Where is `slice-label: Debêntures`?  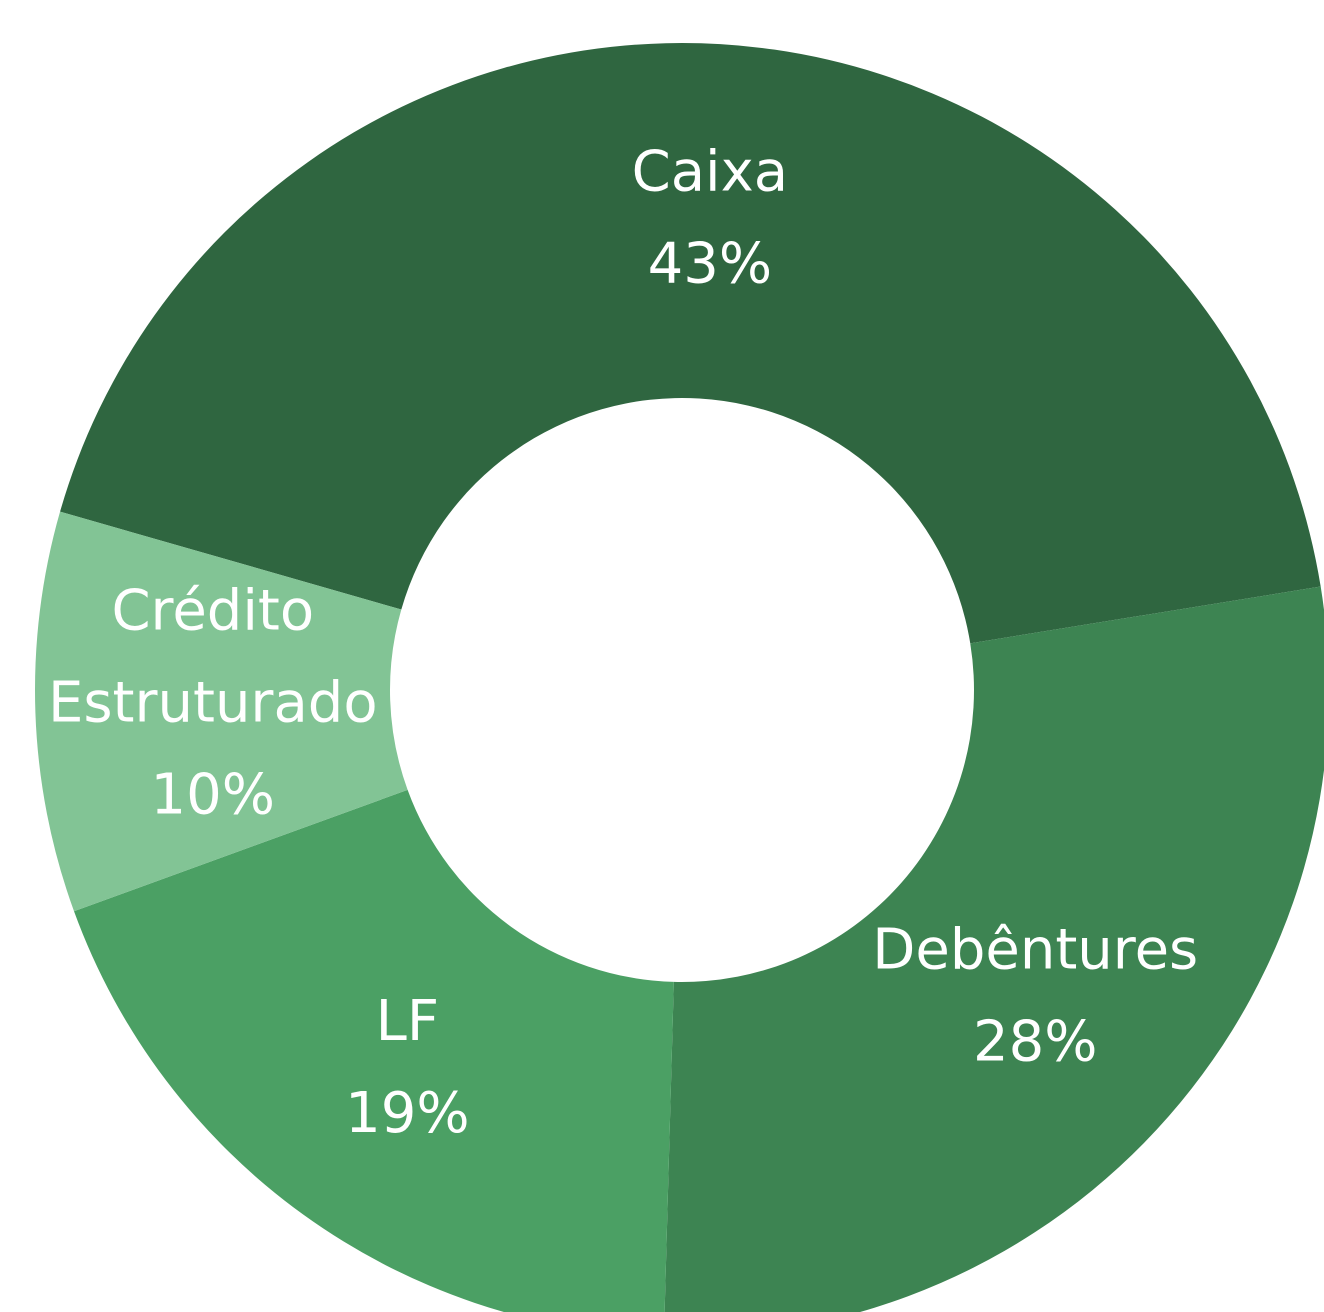
slice-label: Debêntures is located at coordinates (1035, 949).